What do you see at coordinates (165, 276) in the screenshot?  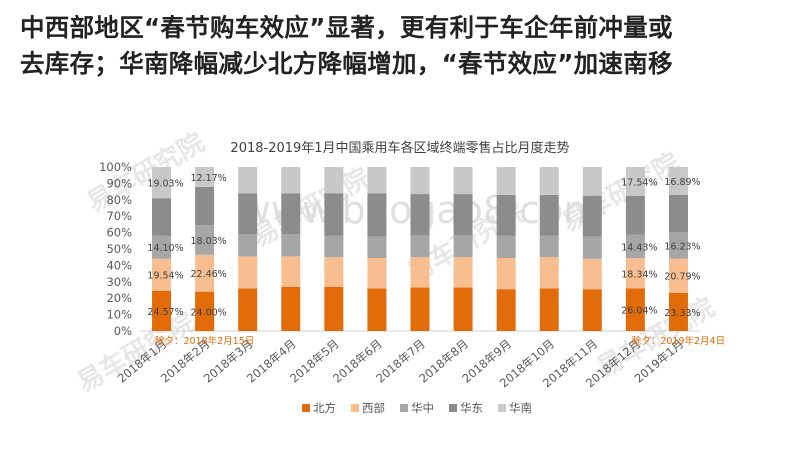 I see `data-label: 19.54%` at bounding box center [165, 276].